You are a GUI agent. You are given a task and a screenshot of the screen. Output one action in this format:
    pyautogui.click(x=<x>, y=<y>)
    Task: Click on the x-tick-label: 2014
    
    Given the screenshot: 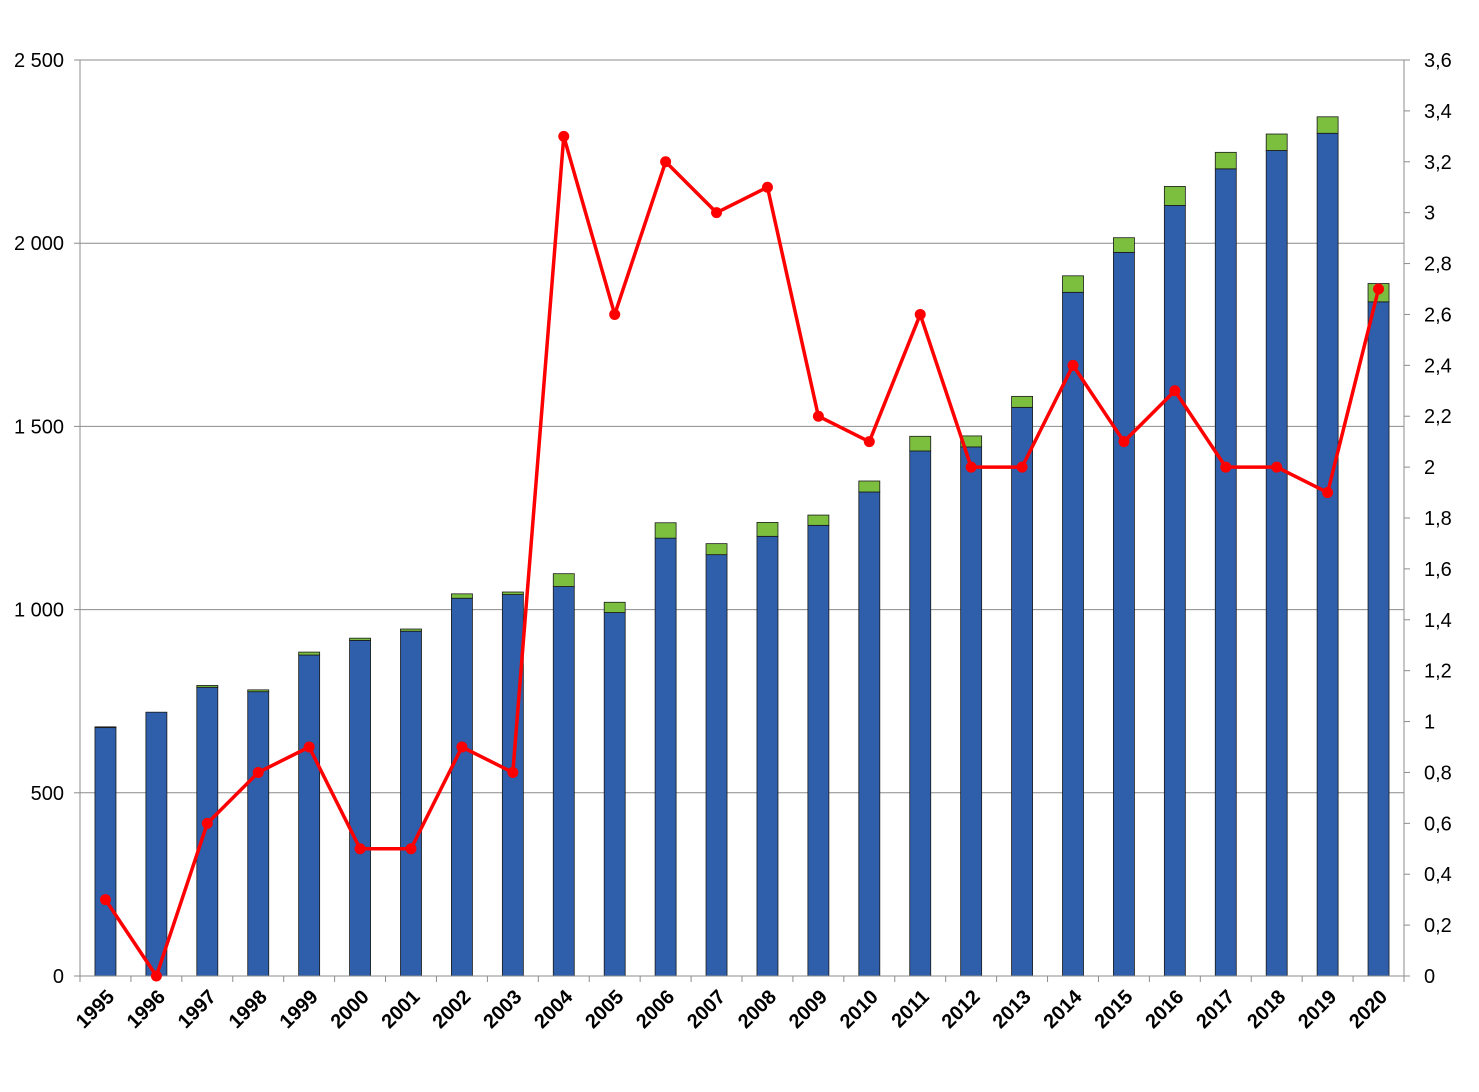 What is the action you would take?
    pyautogui.click(x=1064, y=1009)
    